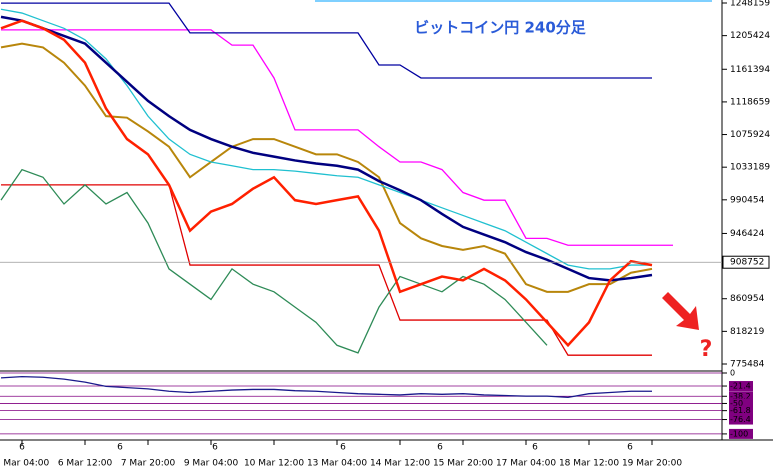 This screenshot has width=773, height=470. Describe the element at coordinates (400, 464) in the screenshot. I see `x-tick-label: 14 Mar 12:00` at that location.